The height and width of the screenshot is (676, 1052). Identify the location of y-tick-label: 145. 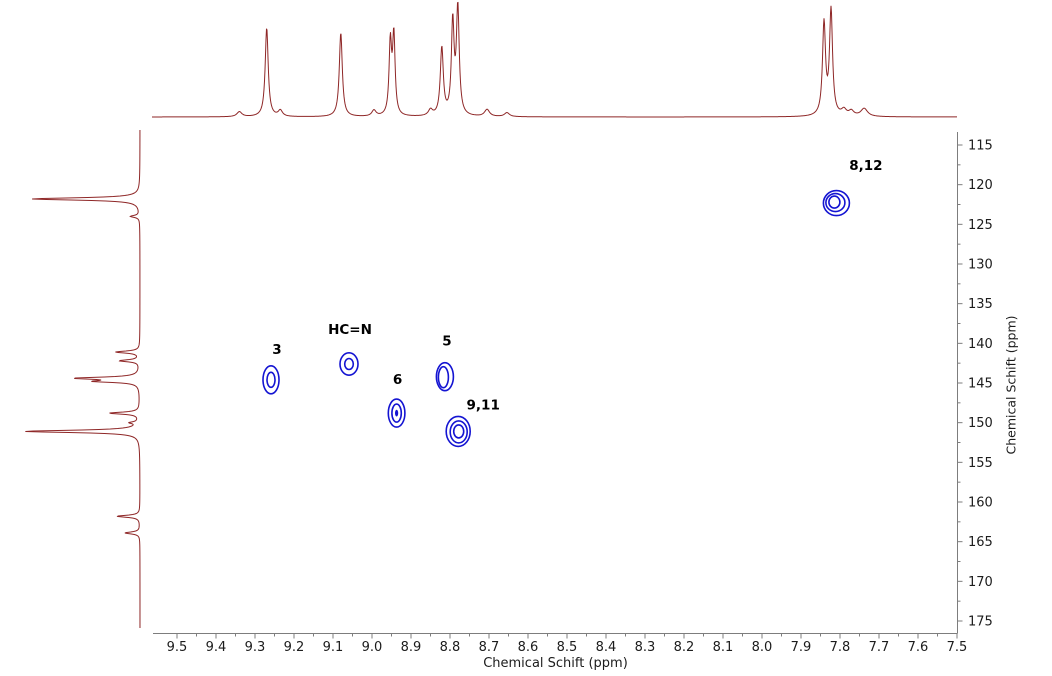
(980, 384).